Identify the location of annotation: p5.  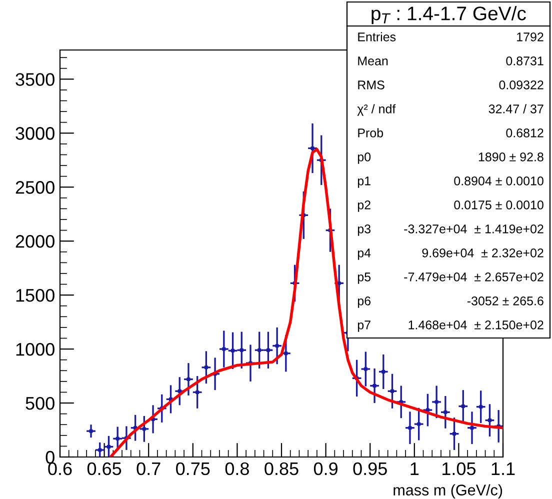
(364, 278).